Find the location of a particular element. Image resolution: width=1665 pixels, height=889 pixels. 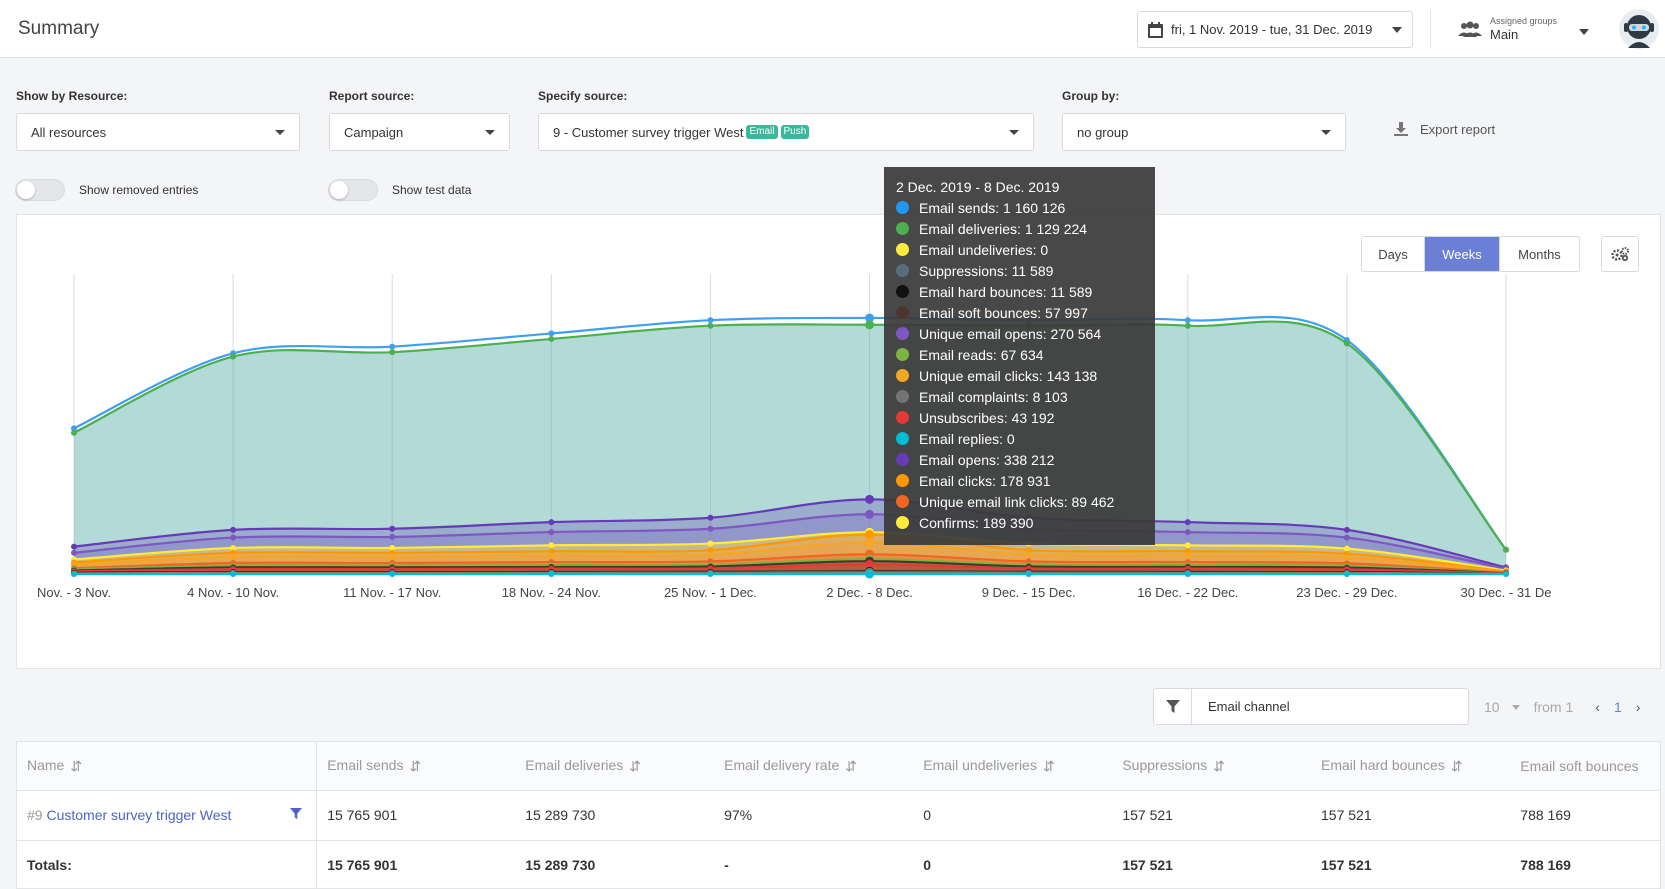

column-header-email-deliveries: Email deliveries ⇵ is located at coordinates (615, 766).